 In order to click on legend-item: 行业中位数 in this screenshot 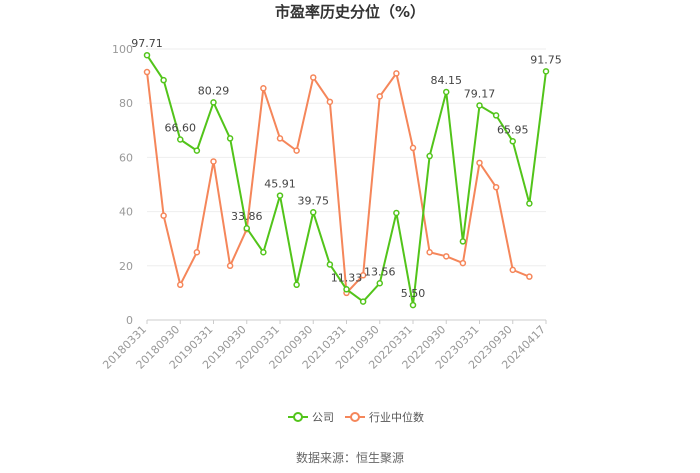, I will do `click(384, 417)`.